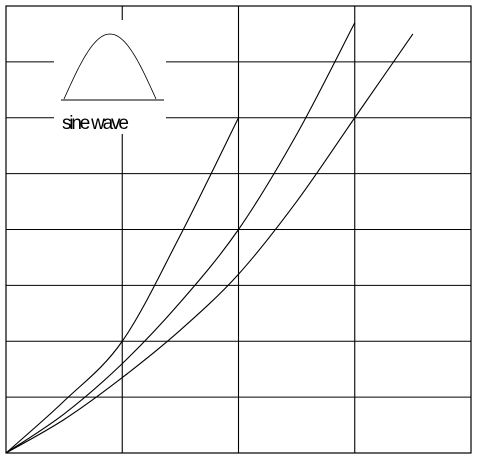  Describe the element at coordinates (95, 123) in the screenshot. I see `legend-label: sine wave` at that location.